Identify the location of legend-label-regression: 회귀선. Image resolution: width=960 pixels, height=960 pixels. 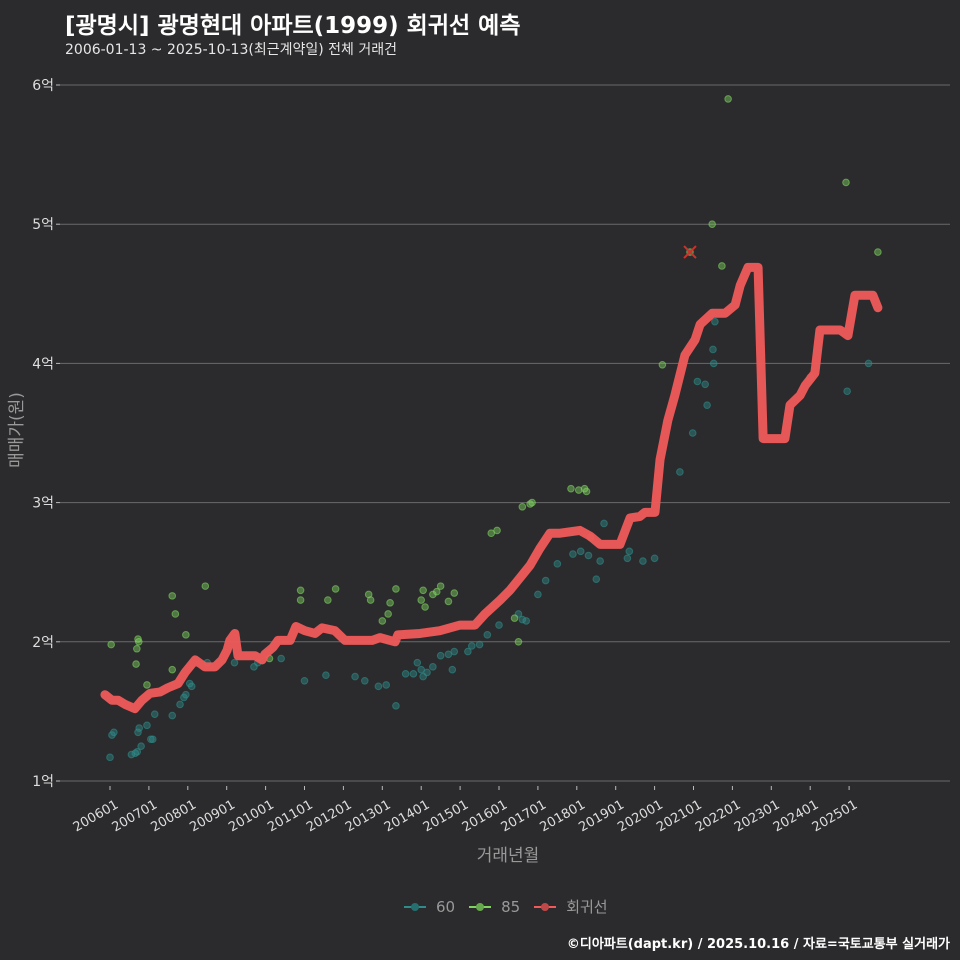
(587, 907).